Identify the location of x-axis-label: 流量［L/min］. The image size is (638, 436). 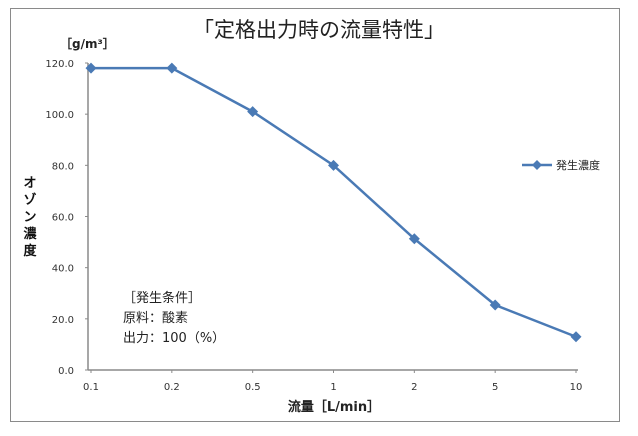
(334, 407).